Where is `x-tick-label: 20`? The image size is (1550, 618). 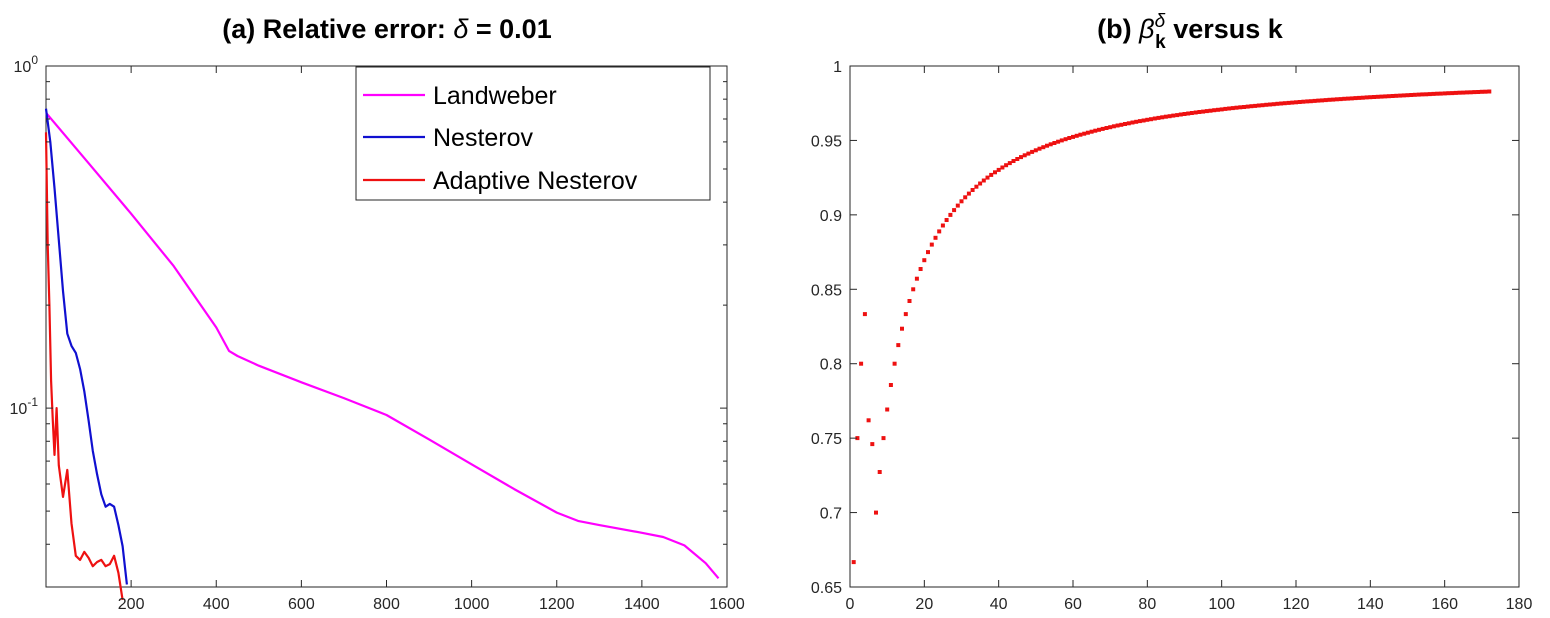
x-tick-label: 20 is located at coordinates (924, 604).